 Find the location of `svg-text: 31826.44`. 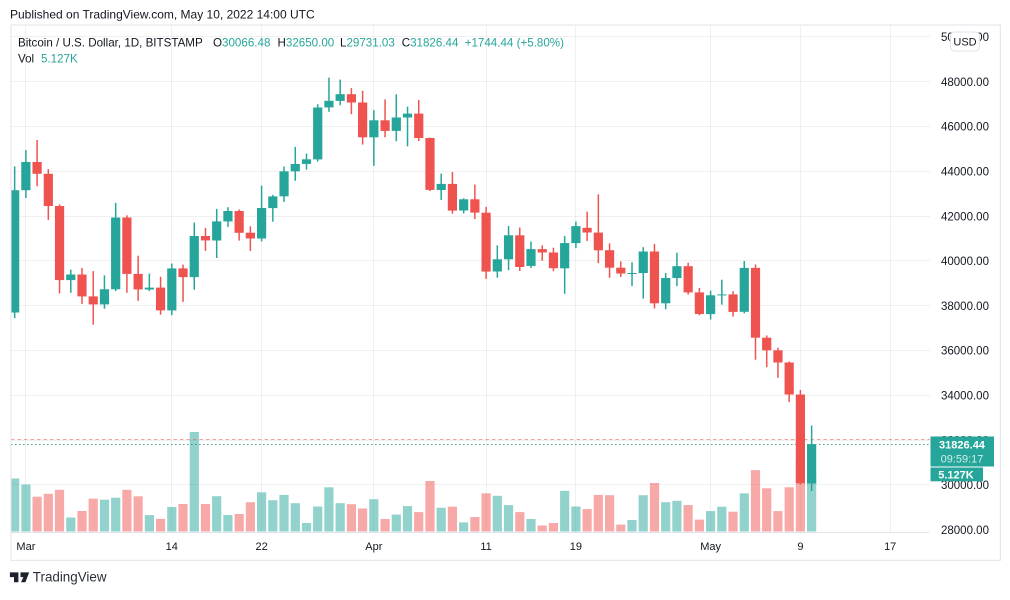

svg-text: 31826.44 is located at coordinates (962, 445).